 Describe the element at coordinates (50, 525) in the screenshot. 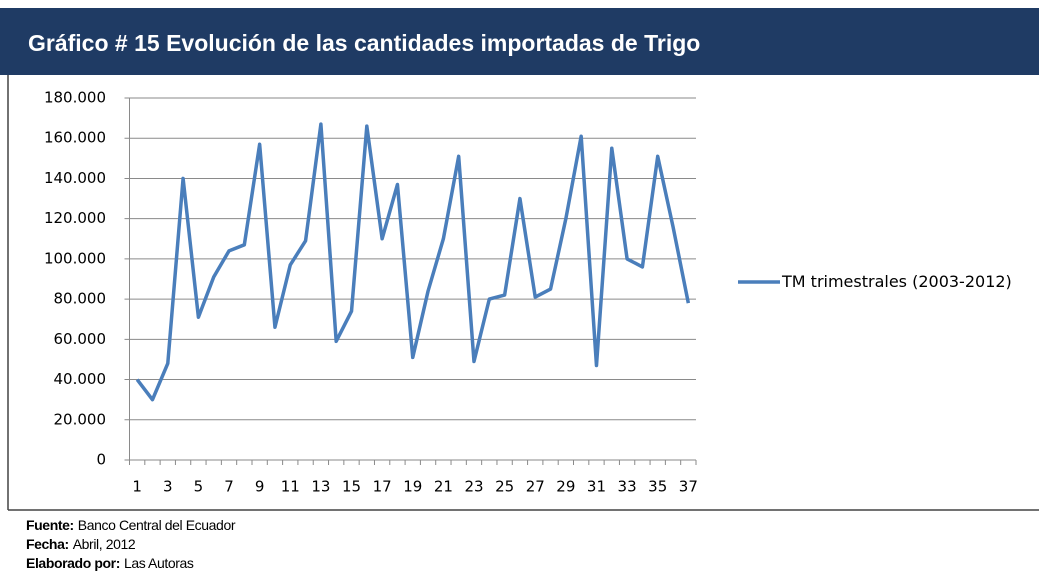

I see `footer-label: Fuente:` at that location.